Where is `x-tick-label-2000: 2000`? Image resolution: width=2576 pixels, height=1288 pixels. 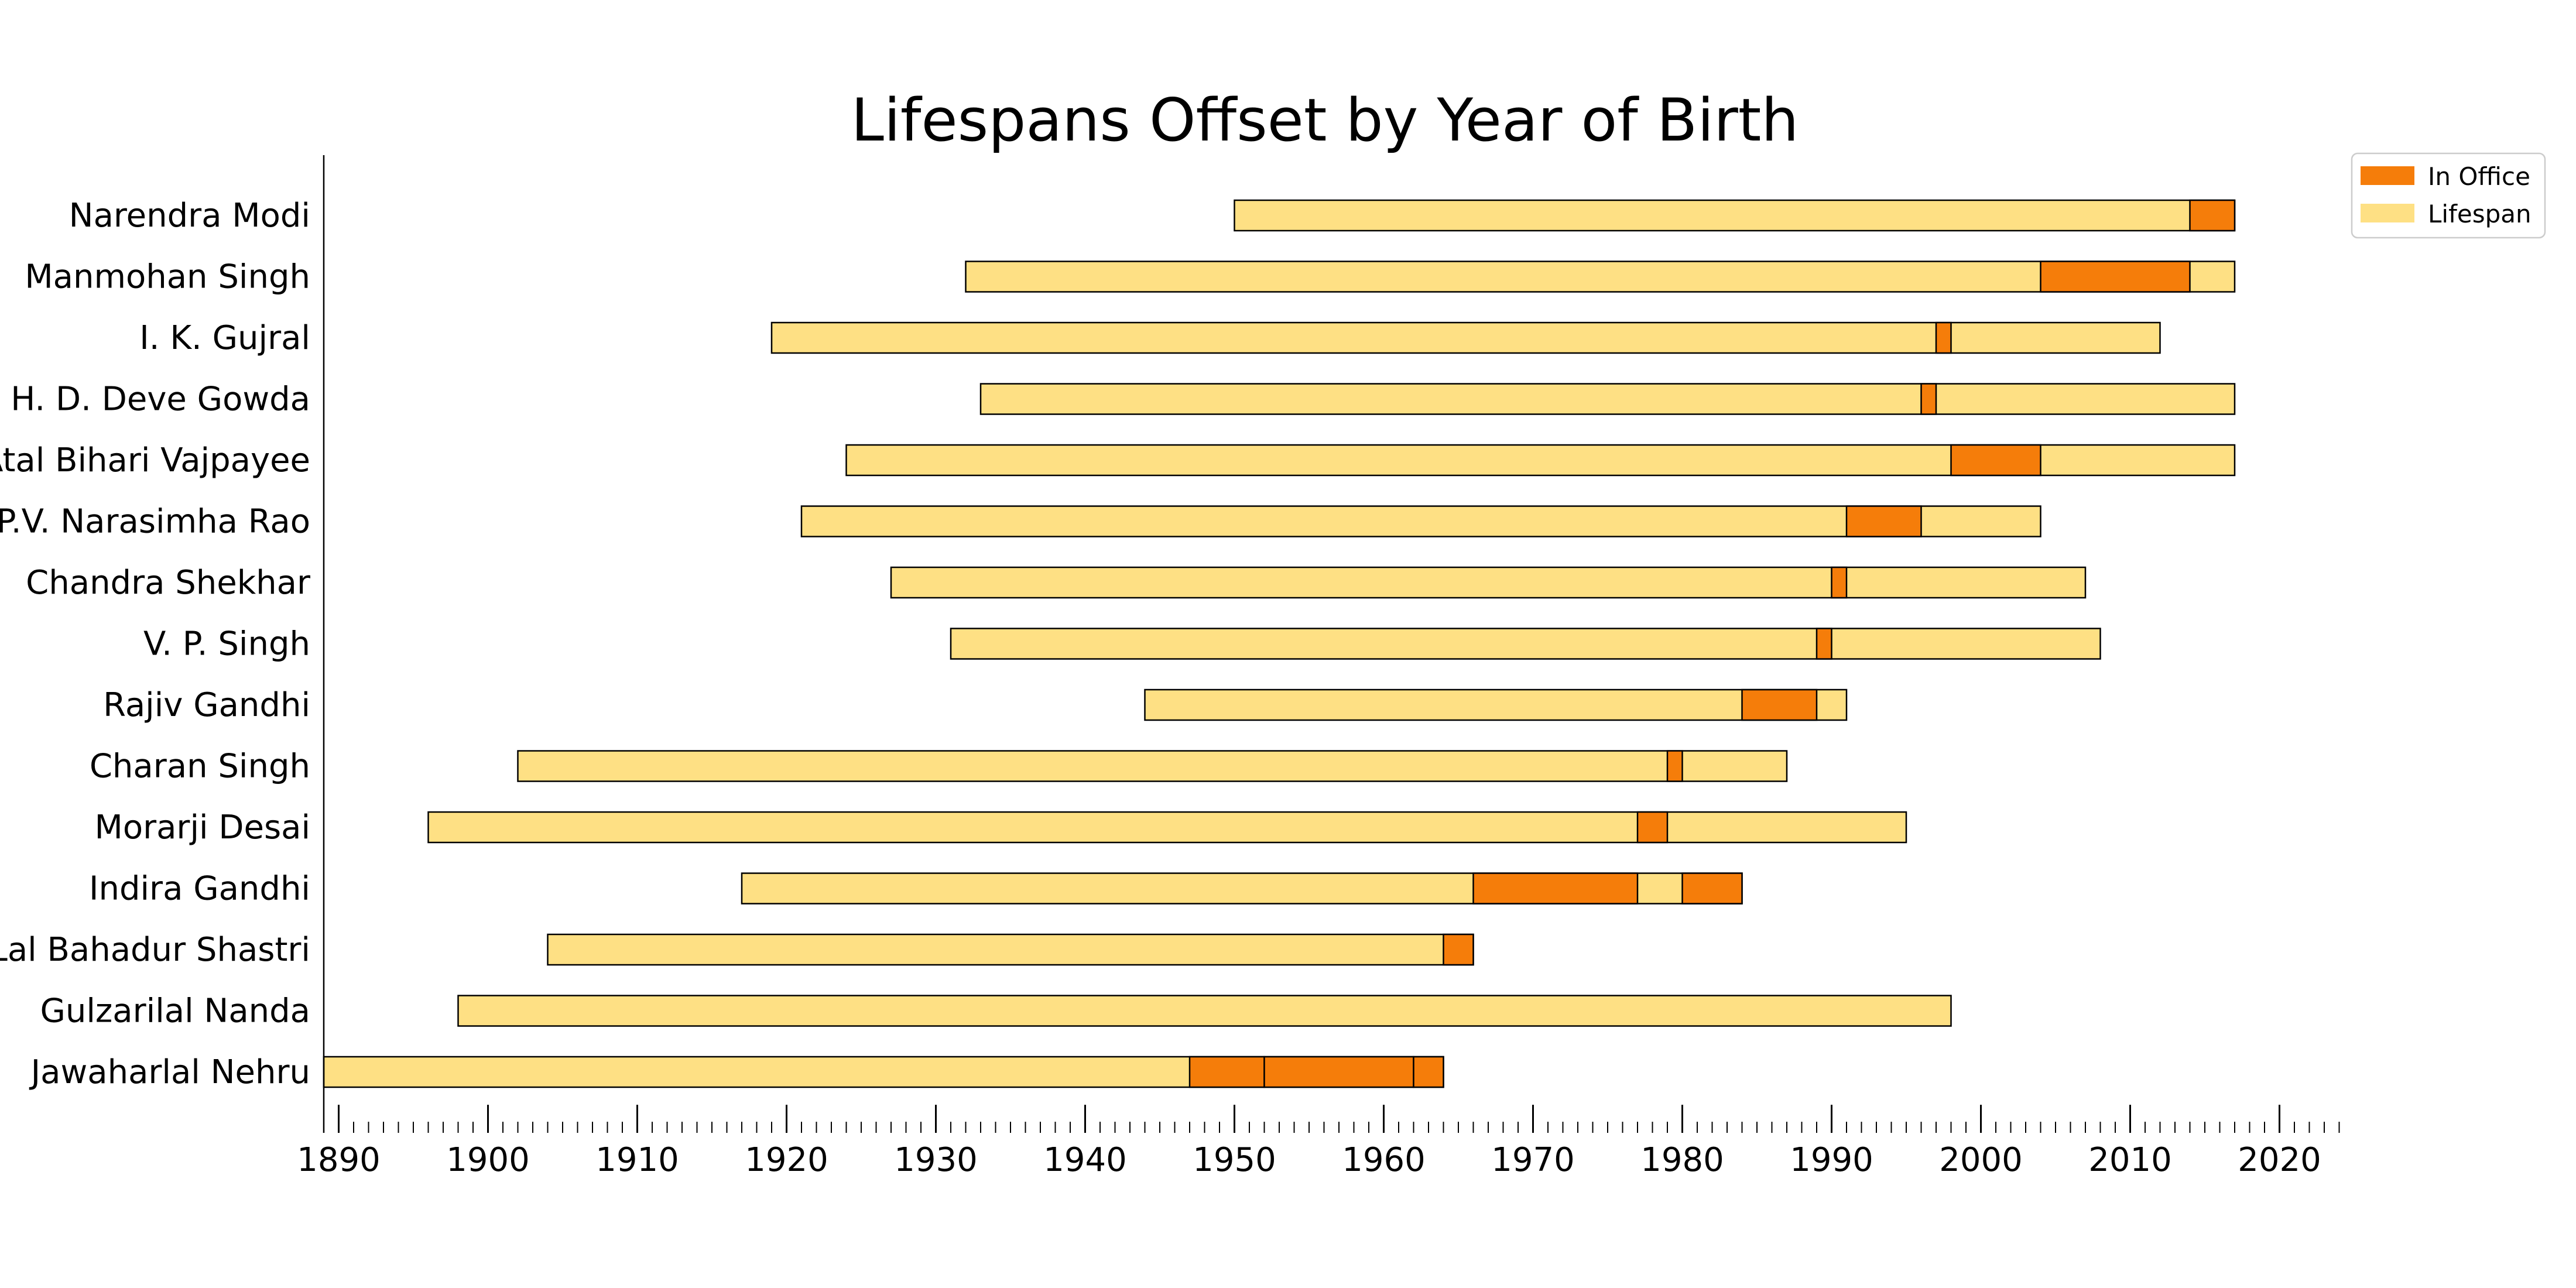 x-tick-label-2000: 2000 is located at coordinates (1981, 1160).